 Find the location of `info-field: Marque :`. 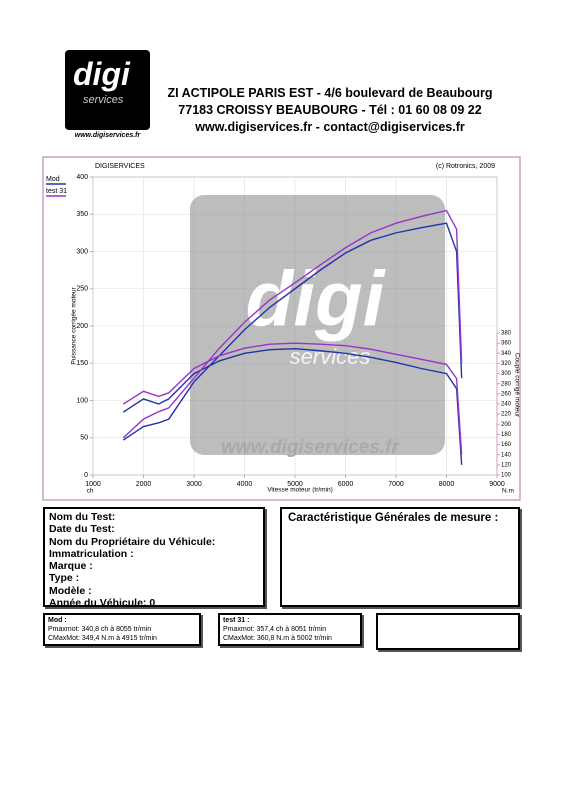

info-field: Marque : is located at coordinates (71, 566).